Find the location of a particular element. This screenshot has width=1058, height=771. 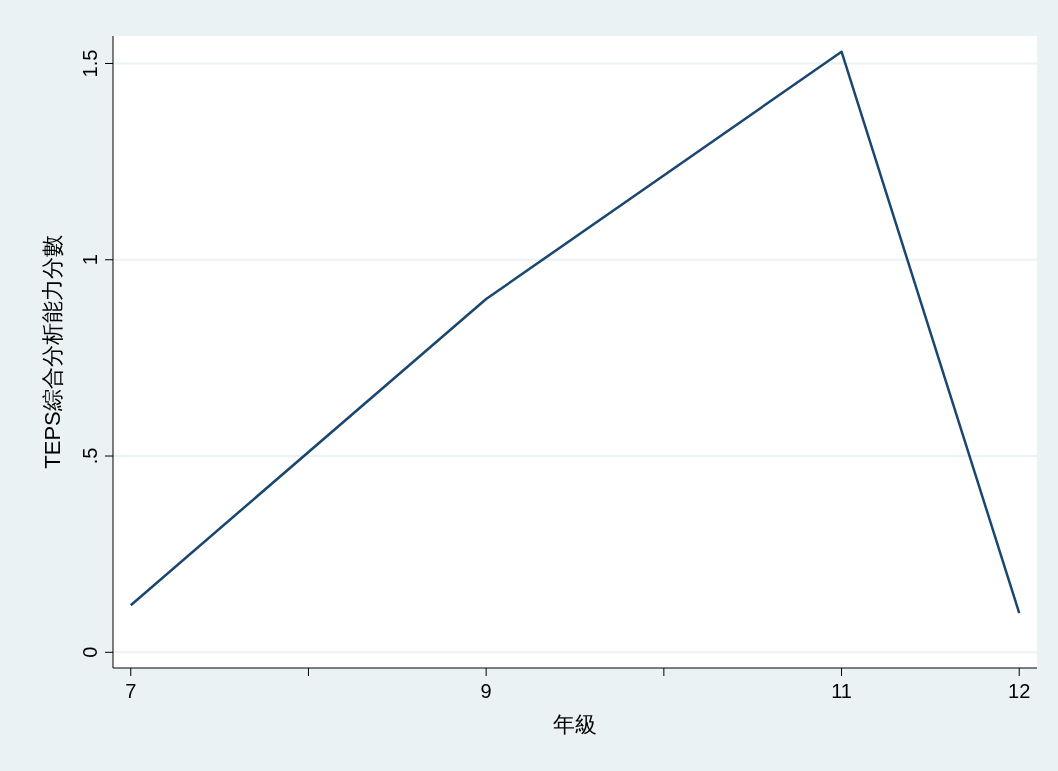

y-tick-label: 1.5 is located at coordinates (90, 63).